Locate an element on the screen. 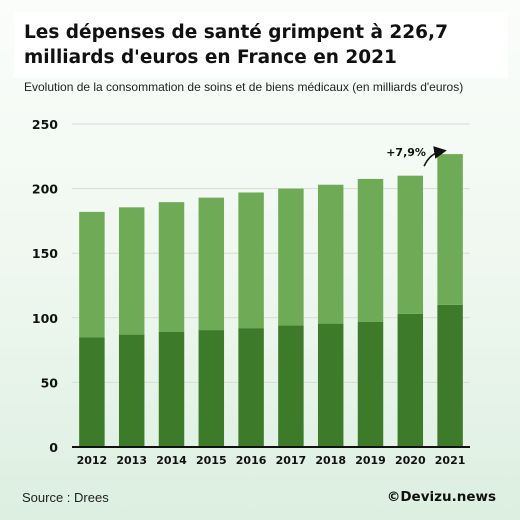  x-tick-label: 2016 is located at coordinates (251, 460).